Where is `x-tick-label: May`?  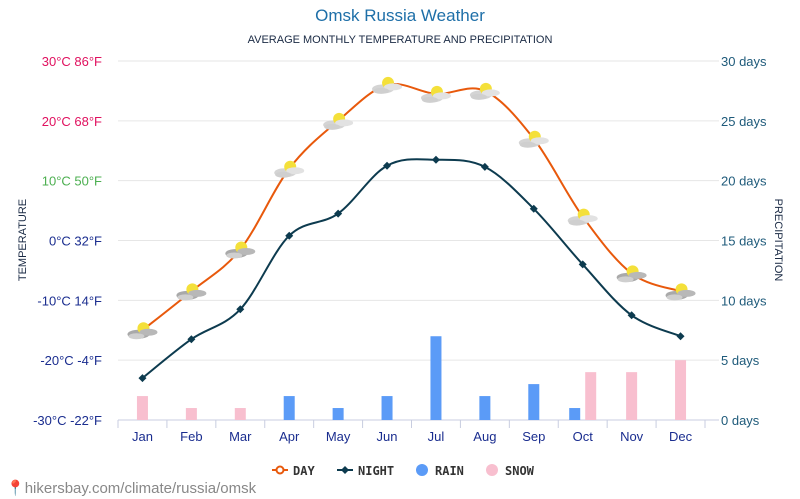
x-tick-label: May is located at coordinates (338, 436).